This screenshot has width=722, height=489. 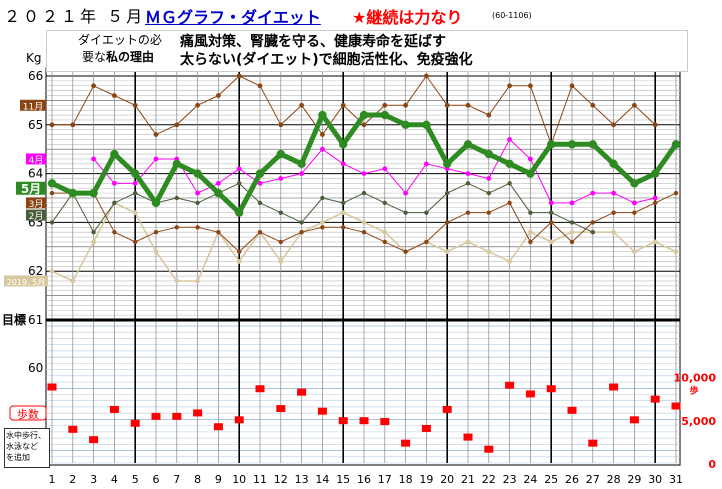 What do you see at coordinates (35, 76) in the screenshot?
I see `y-tick-label: 66` at bounding box center [35, 76].